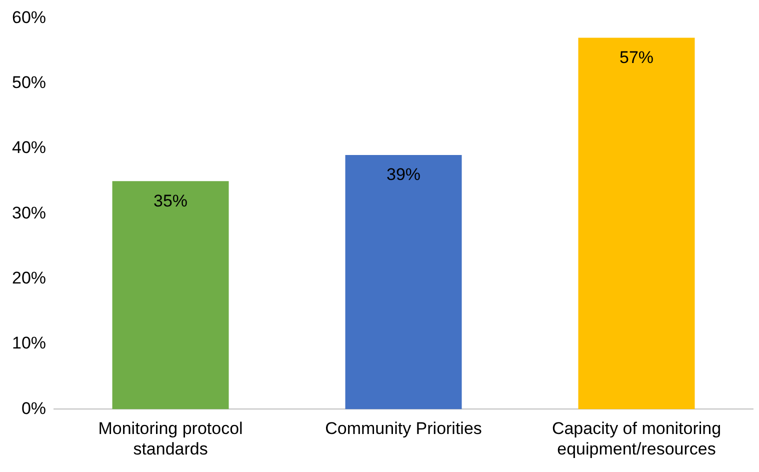 This screenshot has width=759, height=472. I want to click on y-tick-label: 40%, so click(29, 148).